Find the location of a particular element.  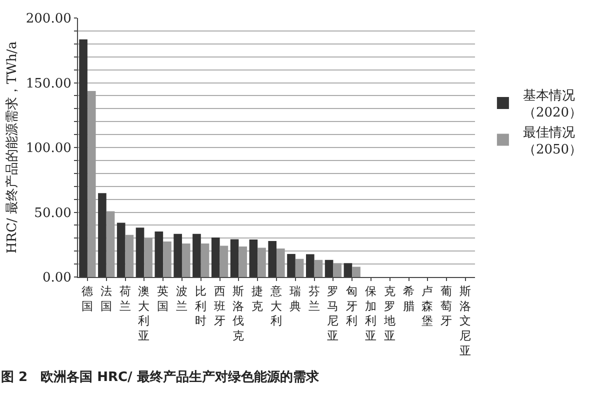

x-tick-label: 斯洛文尼亚 is located at coordinates (466, 321).